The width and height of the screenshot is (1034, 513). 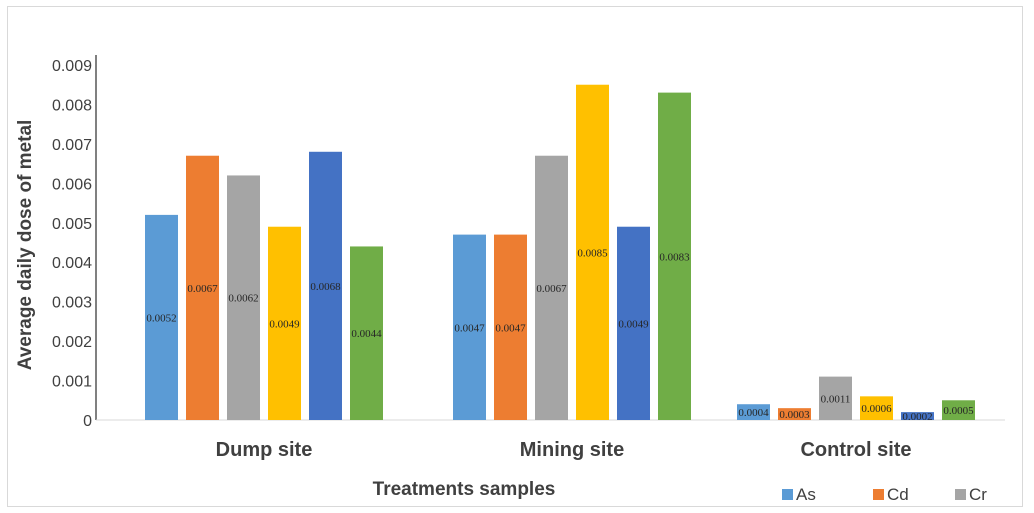 What do you see at coordinates (72, 263) in the screenshot?
I see `y-tick-label: 0.004` at bounding box center [72, 263].